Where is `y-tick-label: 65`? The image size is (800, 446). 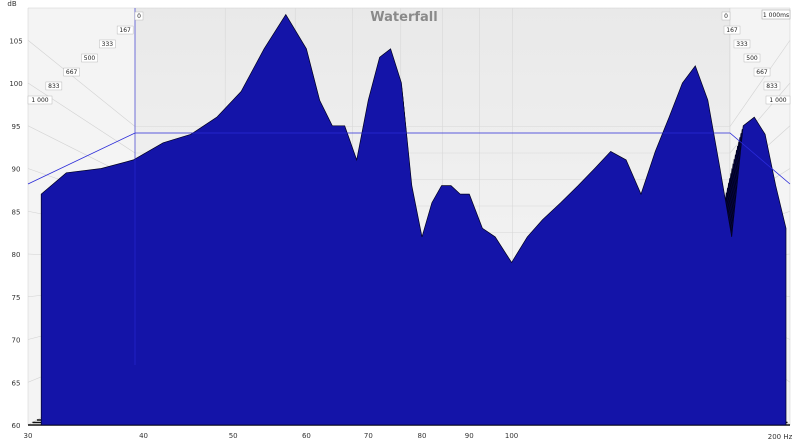
y-tick-label: 65 is located at coordinates (16, 383).